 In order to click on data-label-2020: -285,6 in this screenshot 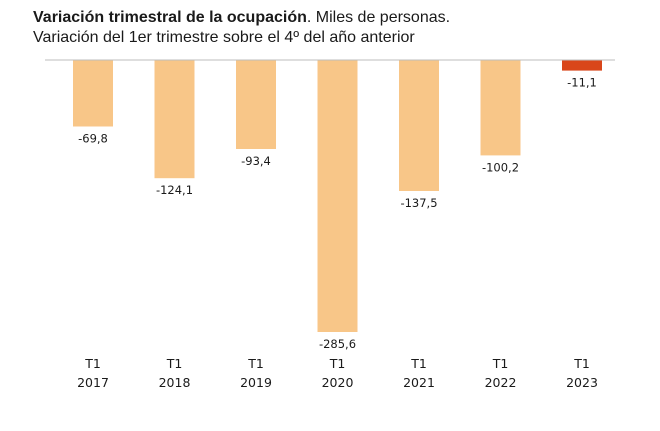, I will do `click(337, 344)`.